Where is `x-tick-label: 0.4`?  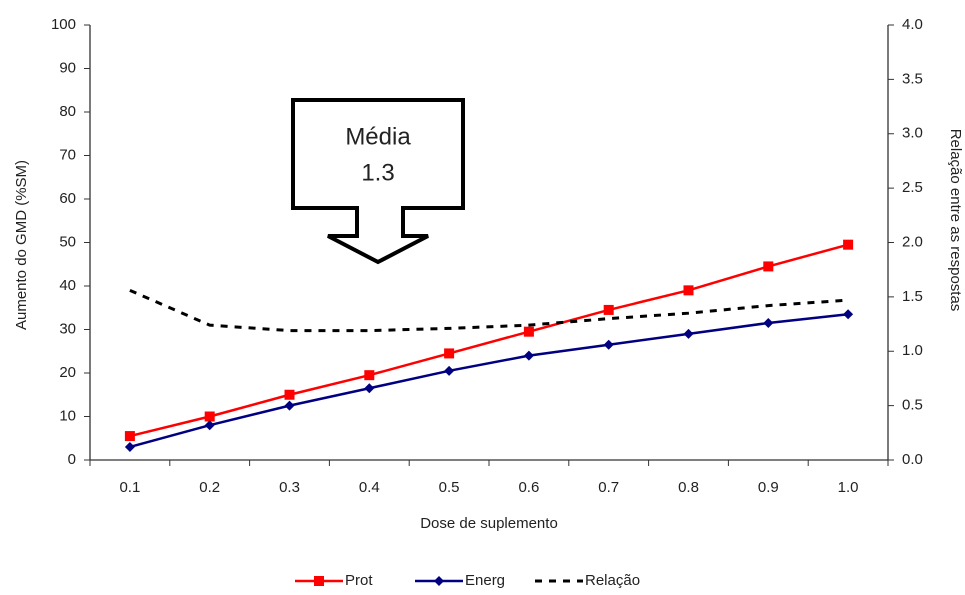 x-tick-label: 0.4 is located at coordinates (369, 487).